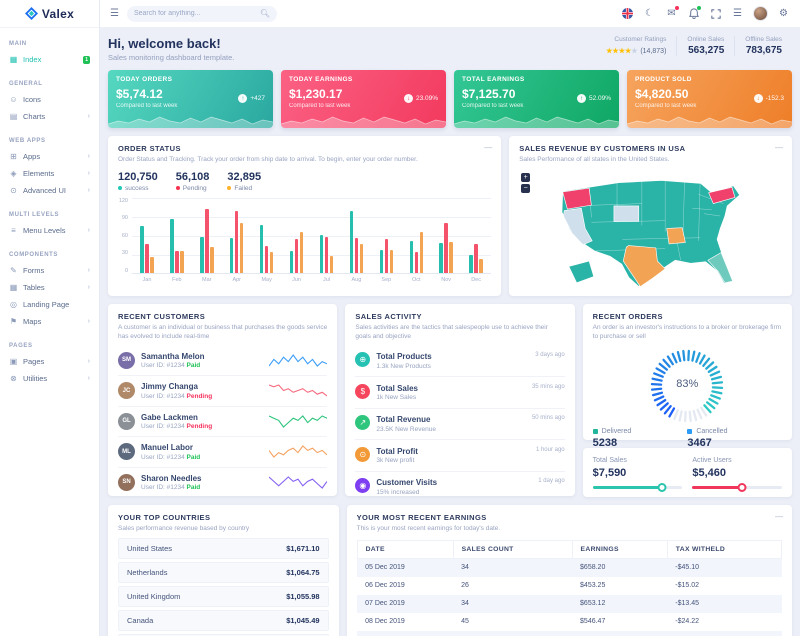 This screenshot has width=800, height=636. I want to click on sidebar-item-menu-levels: ≡ Menu Levels ›, so click(49, 230).